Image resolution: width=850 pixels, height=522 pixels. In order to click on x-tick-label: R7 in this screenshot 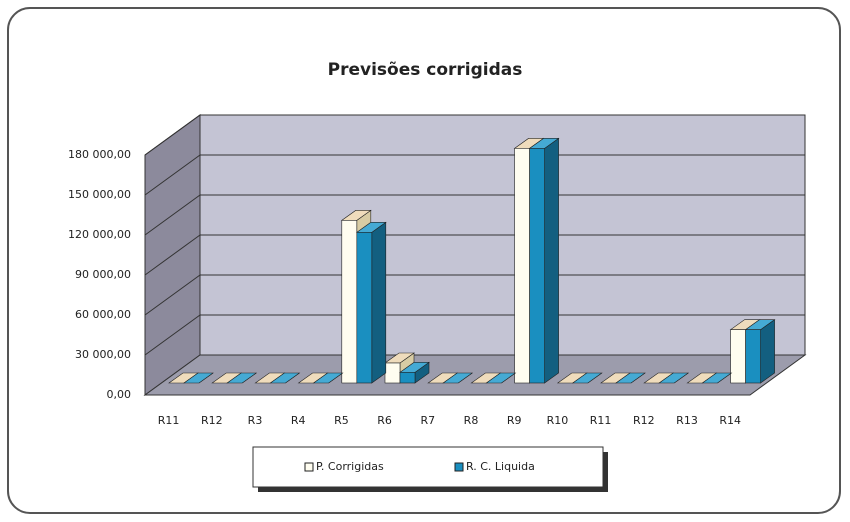, I will do `click(427, 420)`.